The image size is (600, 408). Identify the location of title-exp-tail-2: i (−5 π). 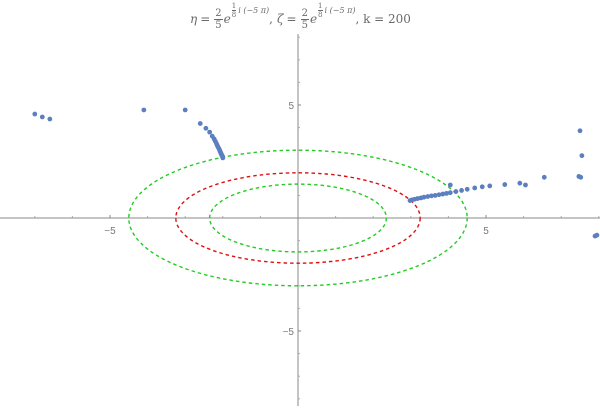
(340, 10).